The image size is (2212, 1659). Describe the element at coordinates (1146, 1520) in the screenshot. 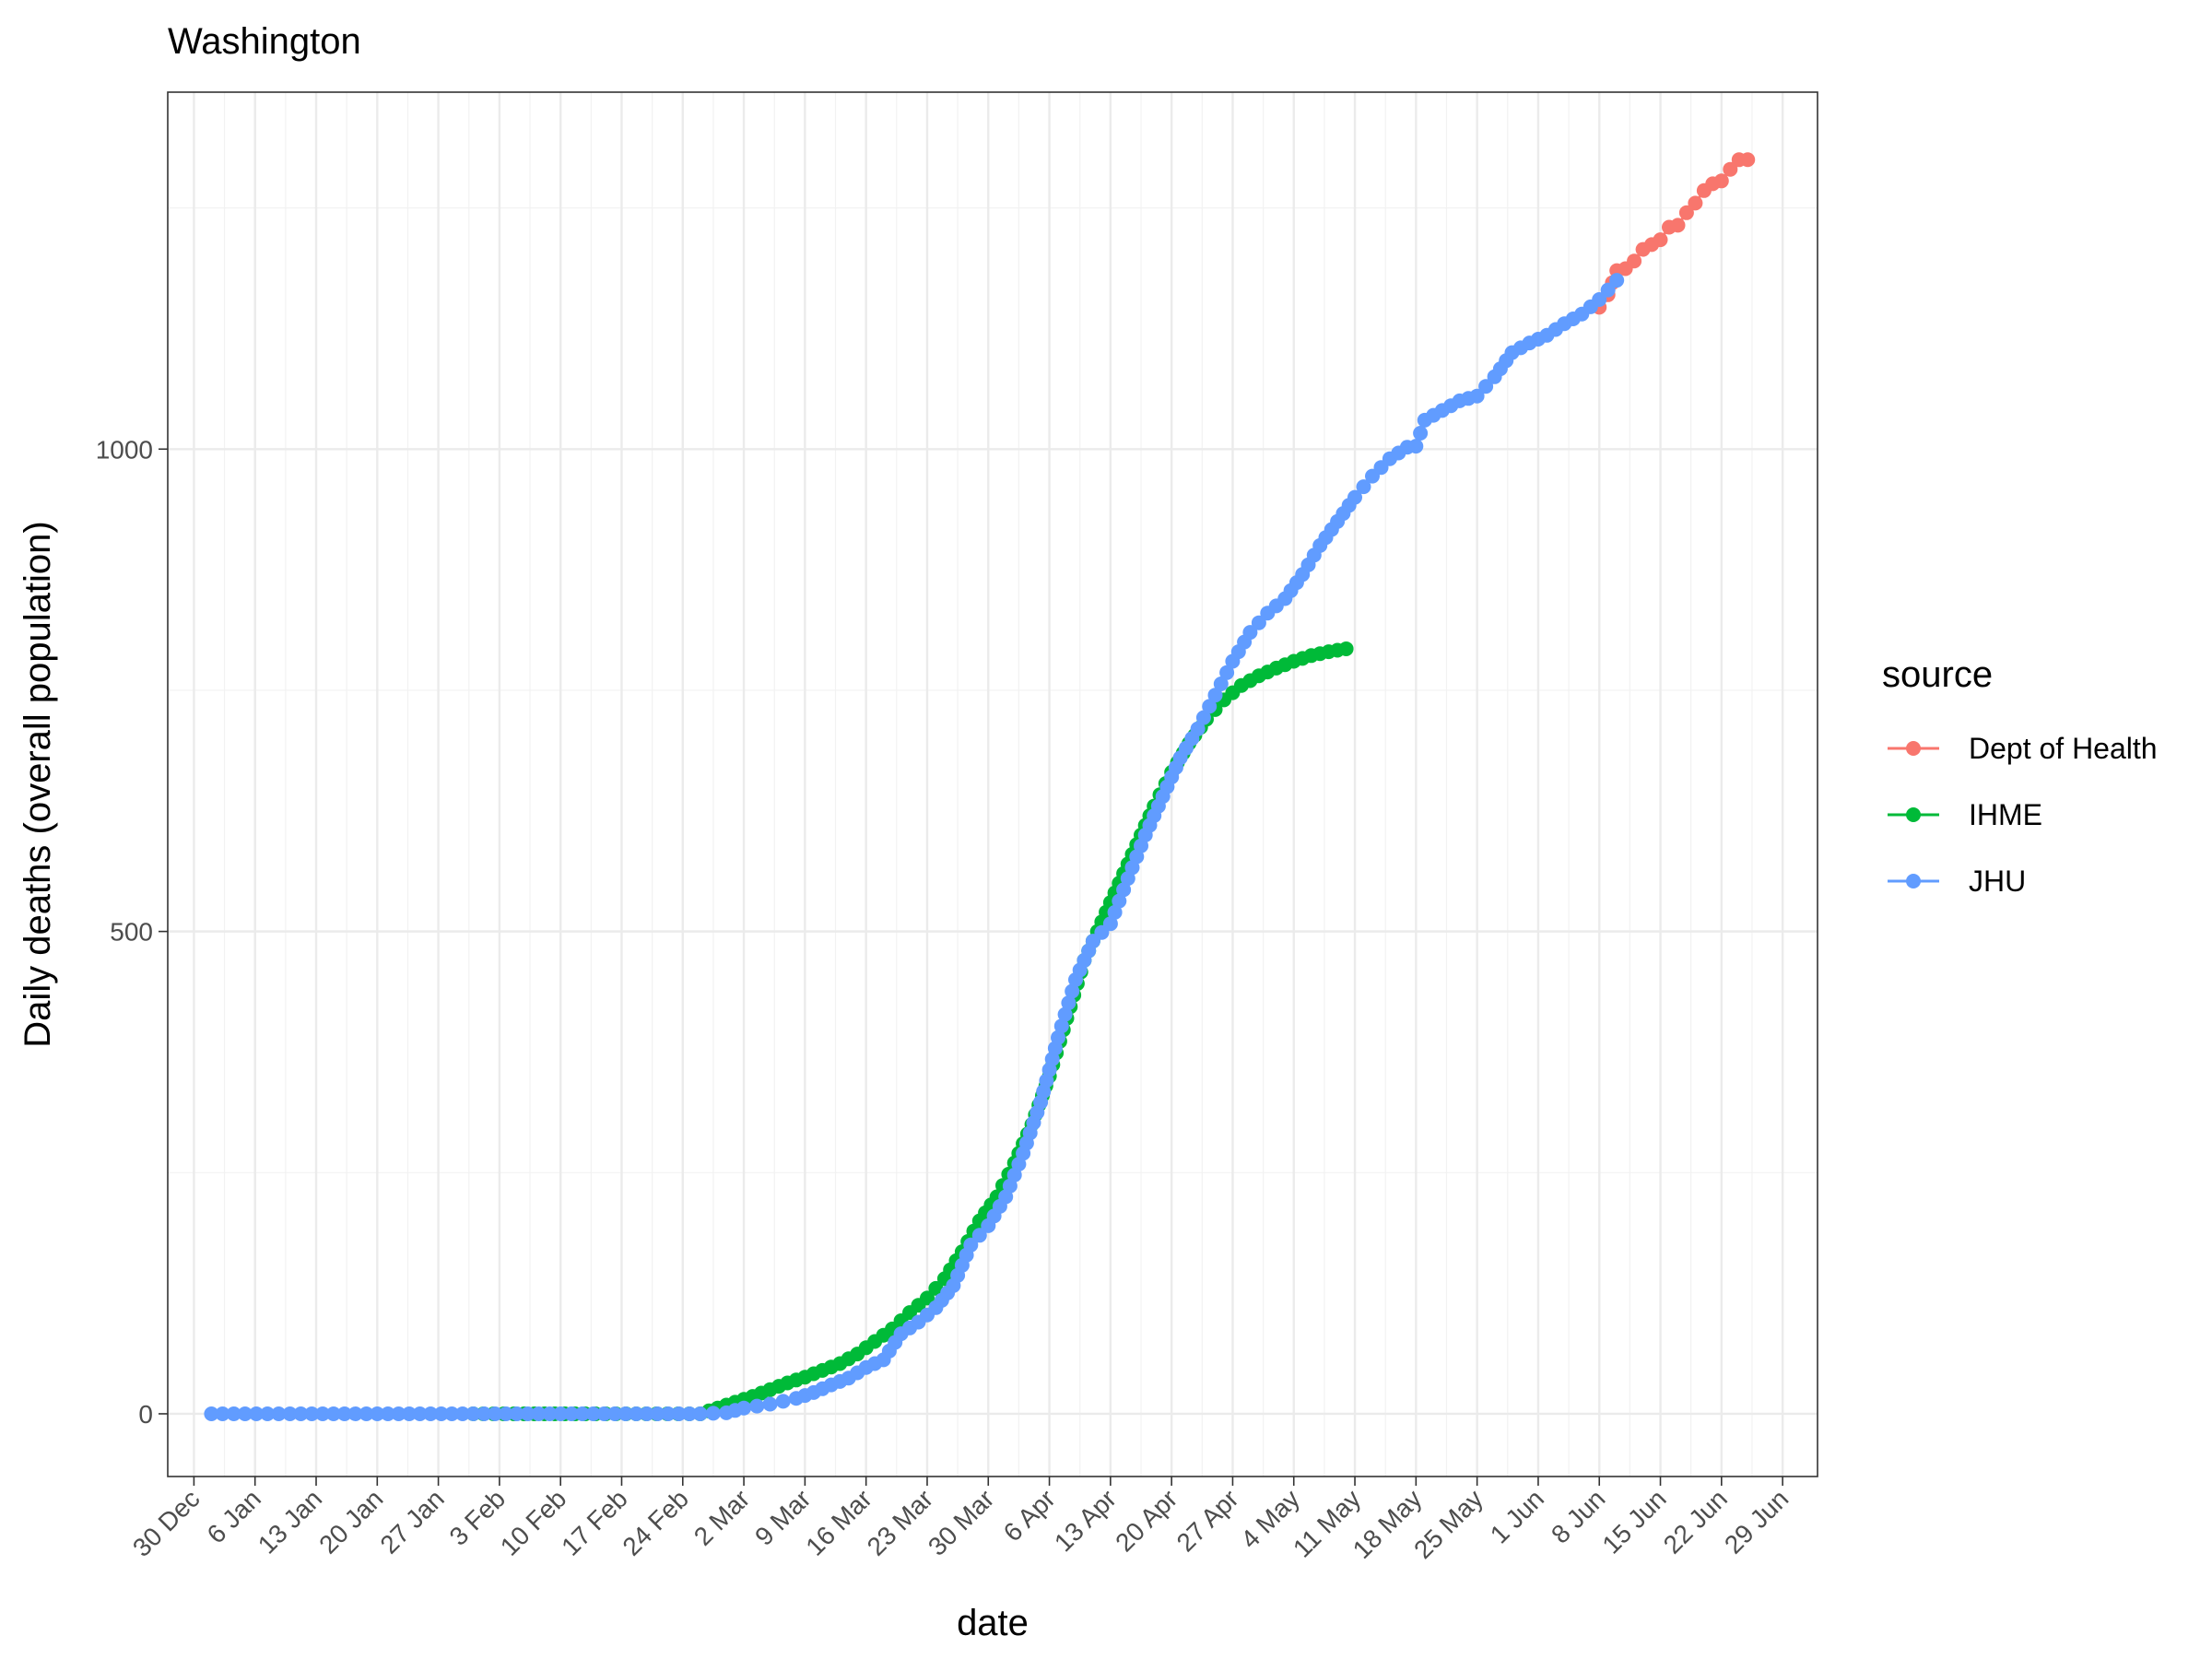

I see `x-axis-tick-label: 20 Apr` at that location.